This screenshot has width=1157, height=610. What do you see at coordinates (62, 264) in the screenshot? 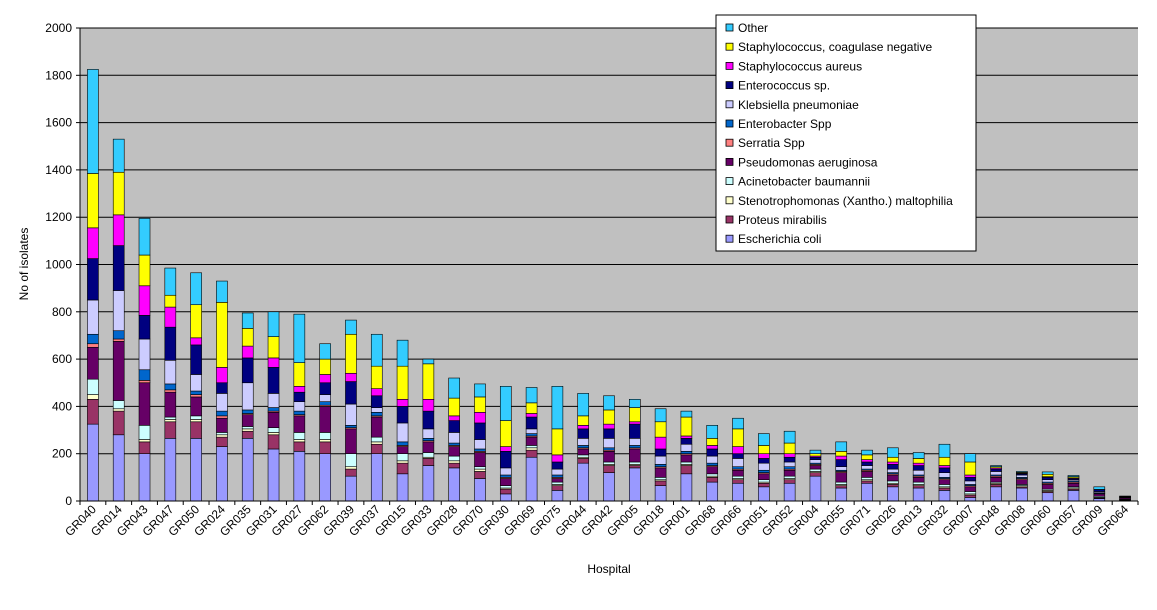
I see `y-axis-ticks: 0 200 400 600 800 1000 1200 1400 1600 1800 2000` at bounding box center [62, 264].